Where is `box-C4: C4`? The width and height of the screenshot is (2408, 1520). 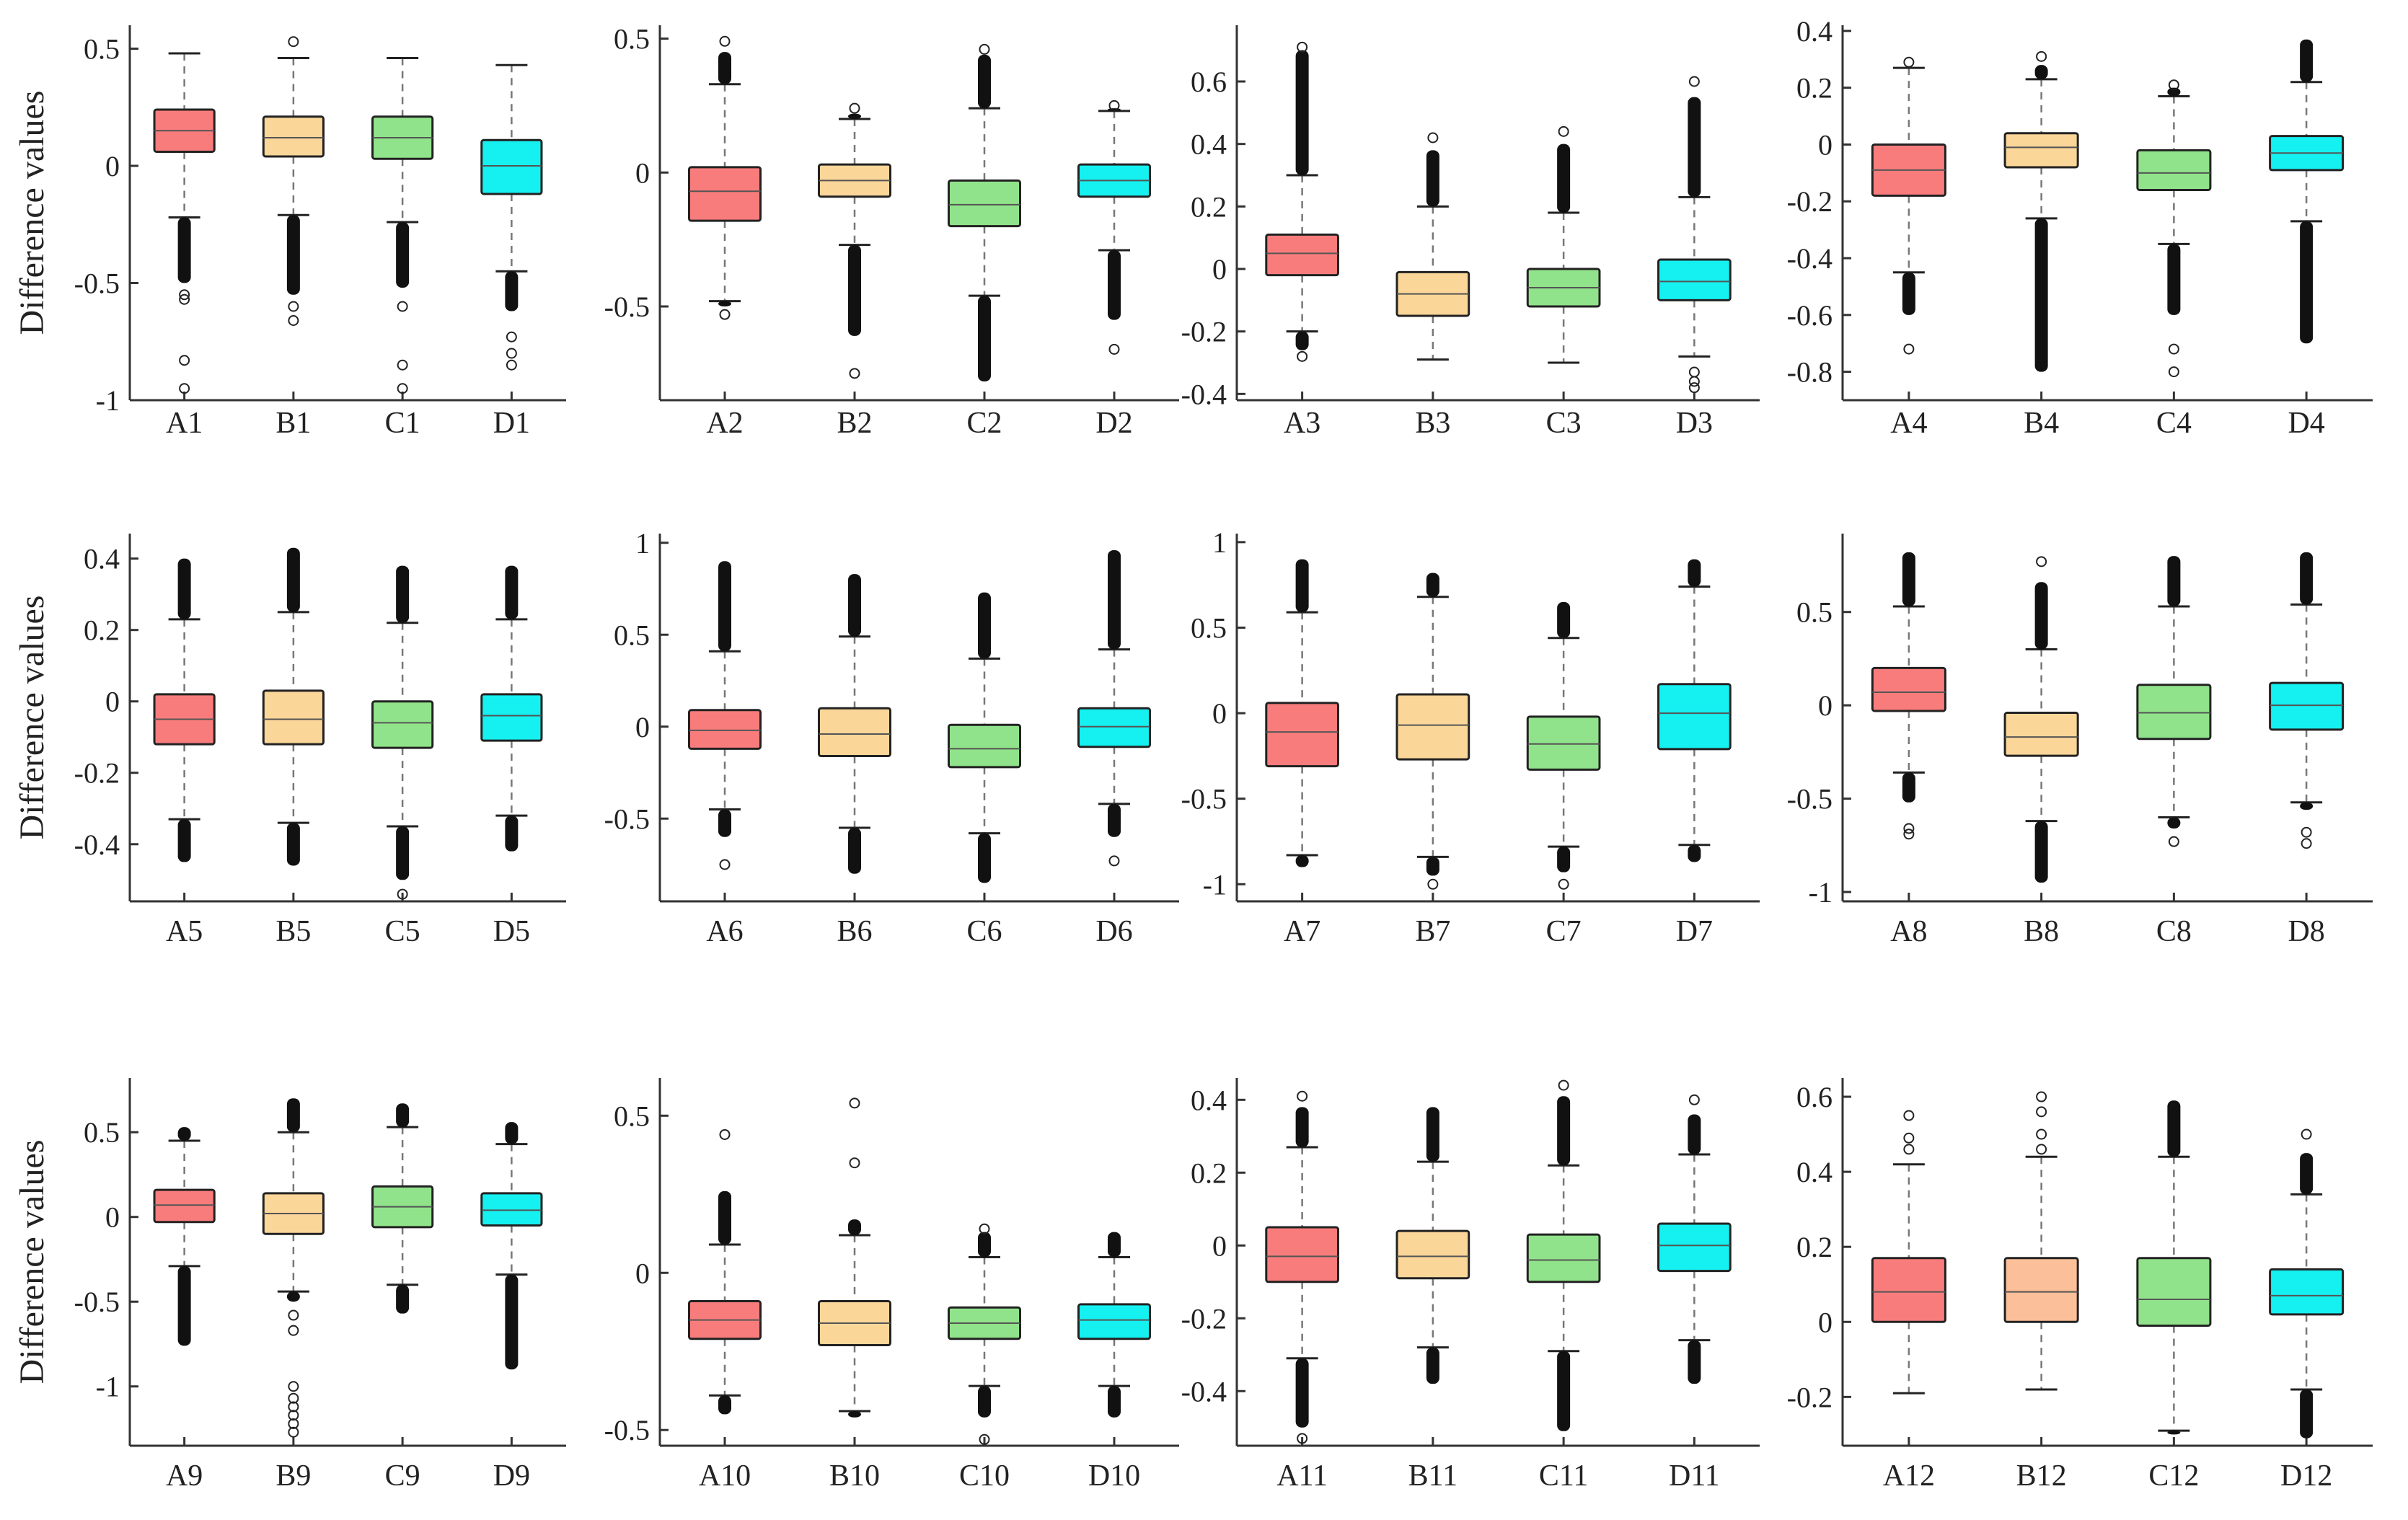 box-C4: C4 is located at coordinates (2174, 259).